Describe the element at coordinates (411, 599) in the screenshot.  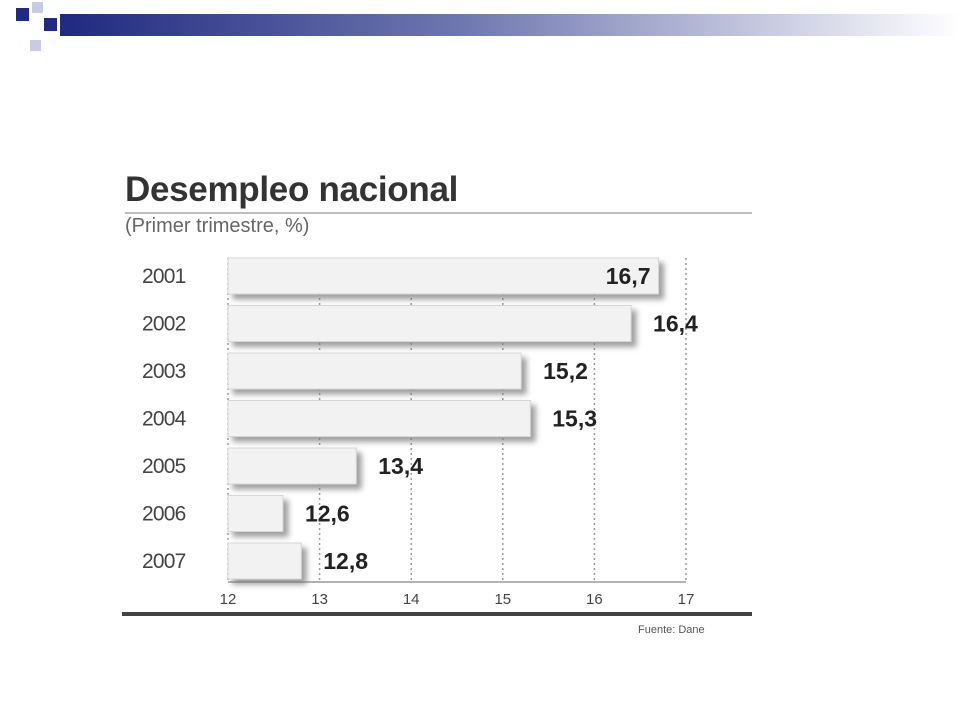
I see `x-tick-label: 14` at that location.